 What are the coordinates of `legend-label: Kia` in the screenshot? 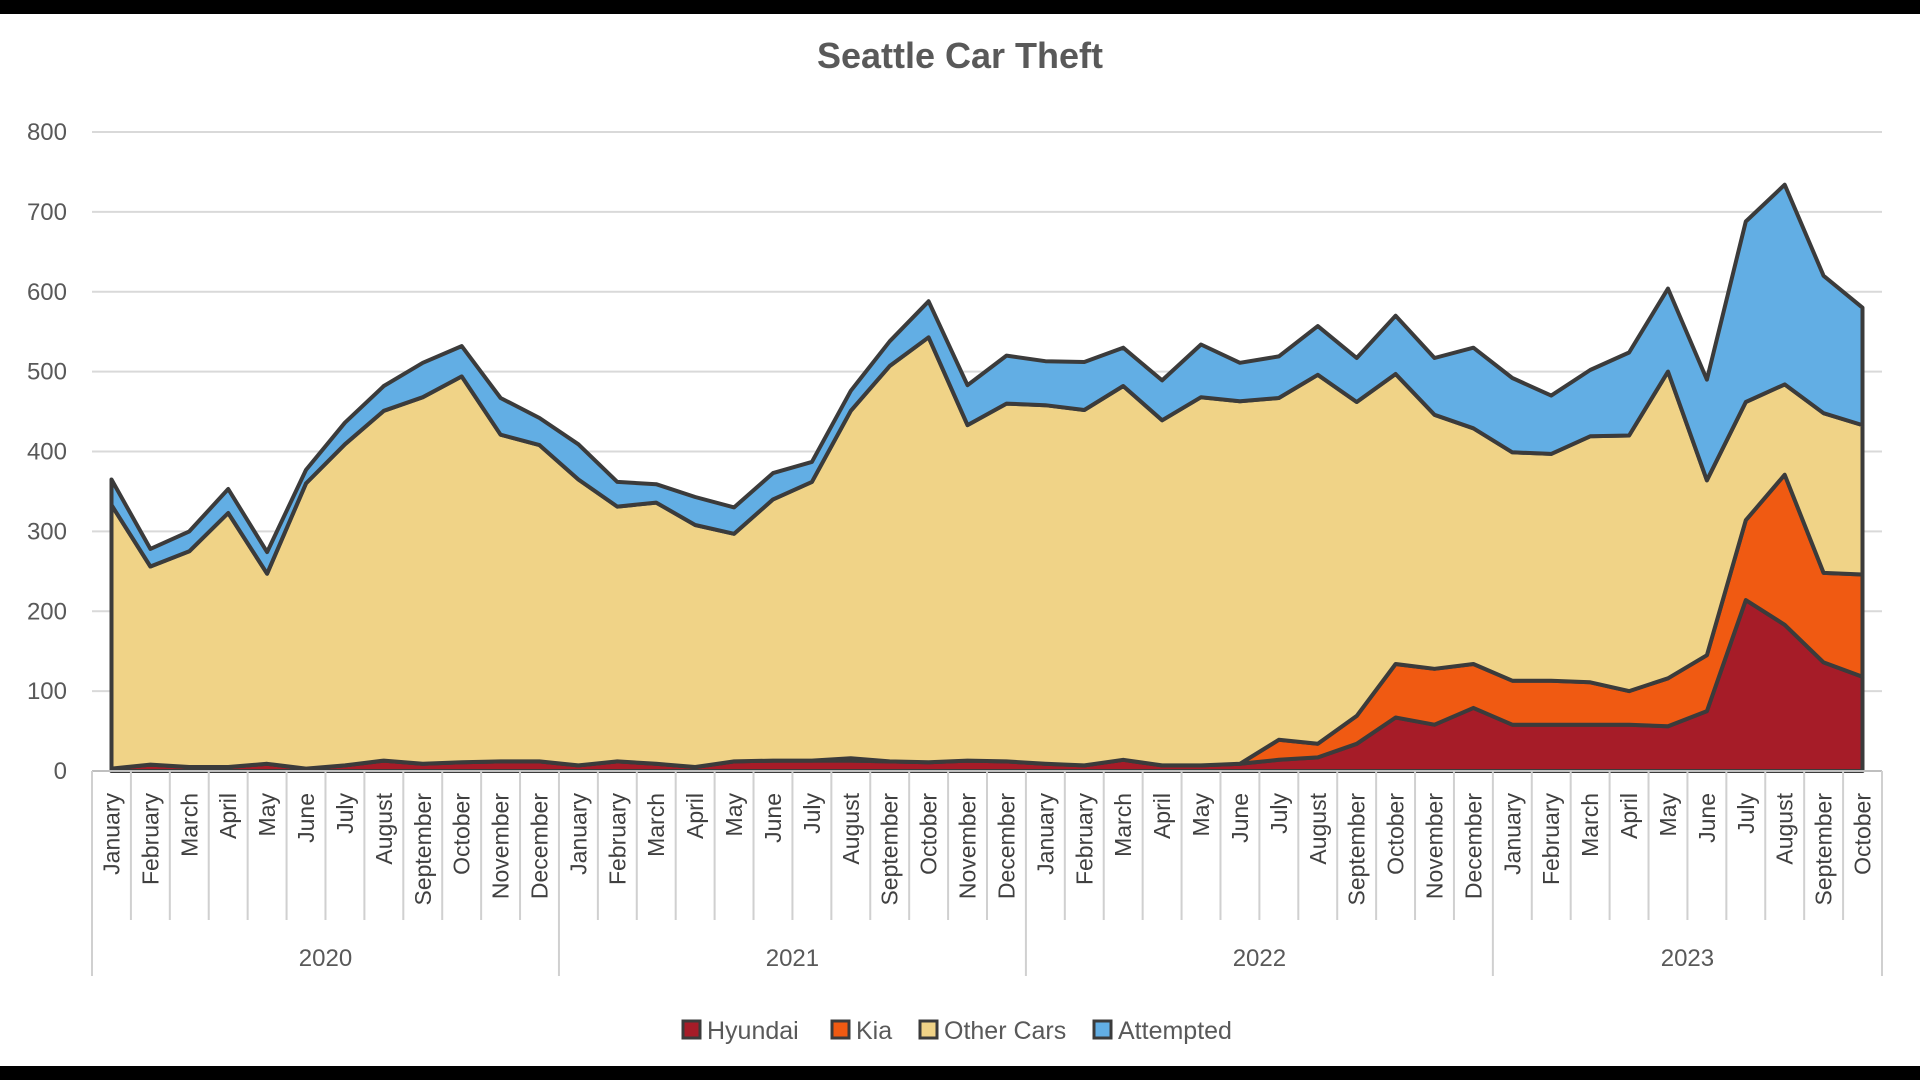 It's located at (874, 1031).